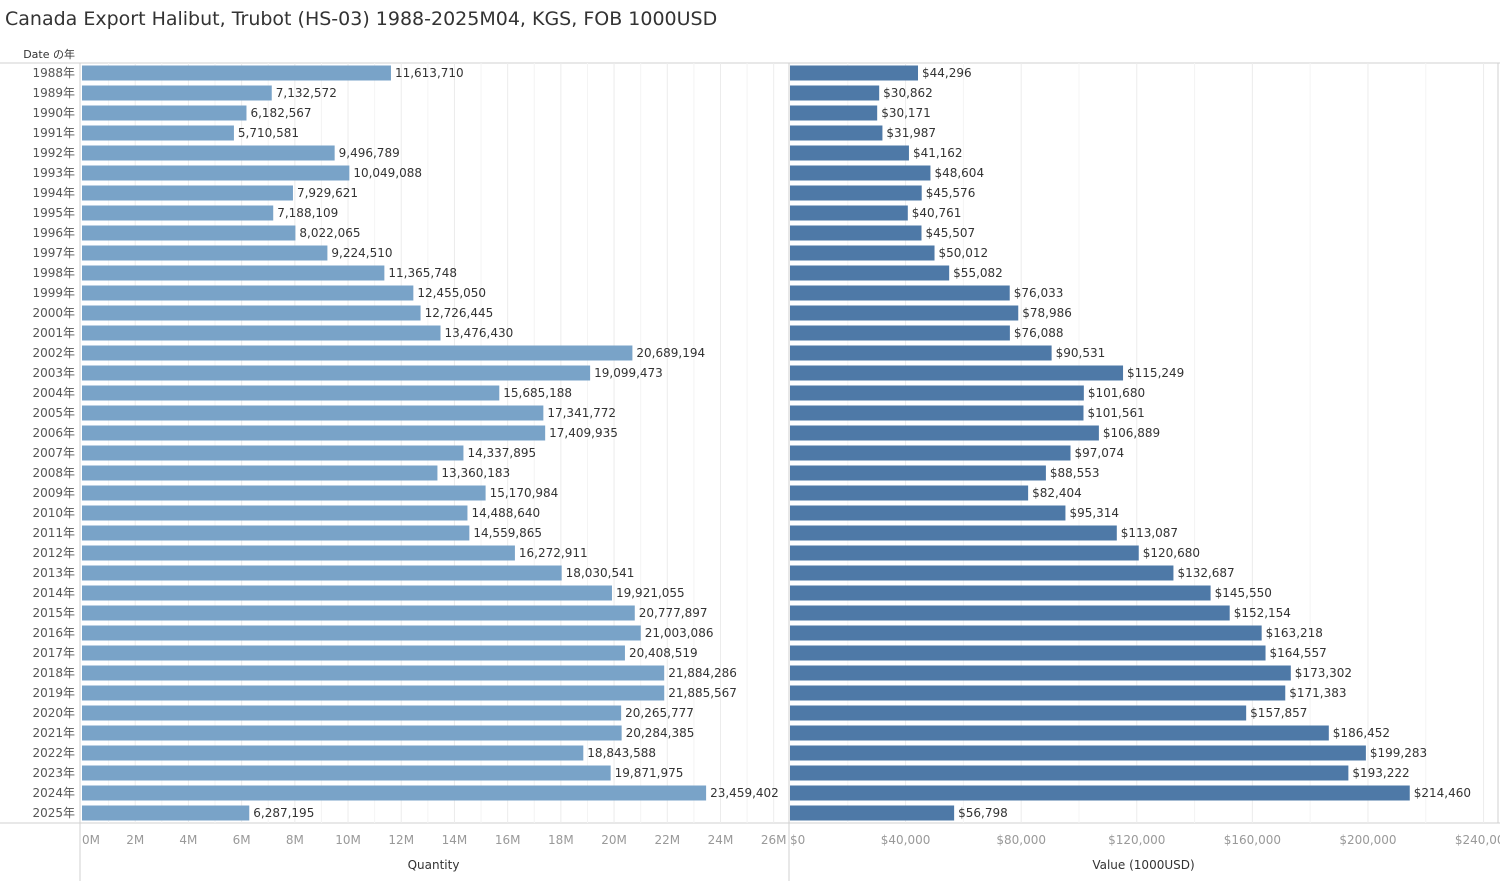 This screenshot has height=881, width=1500. I want to click on value-data-label-2003: $115,249, so click(1155, 373).